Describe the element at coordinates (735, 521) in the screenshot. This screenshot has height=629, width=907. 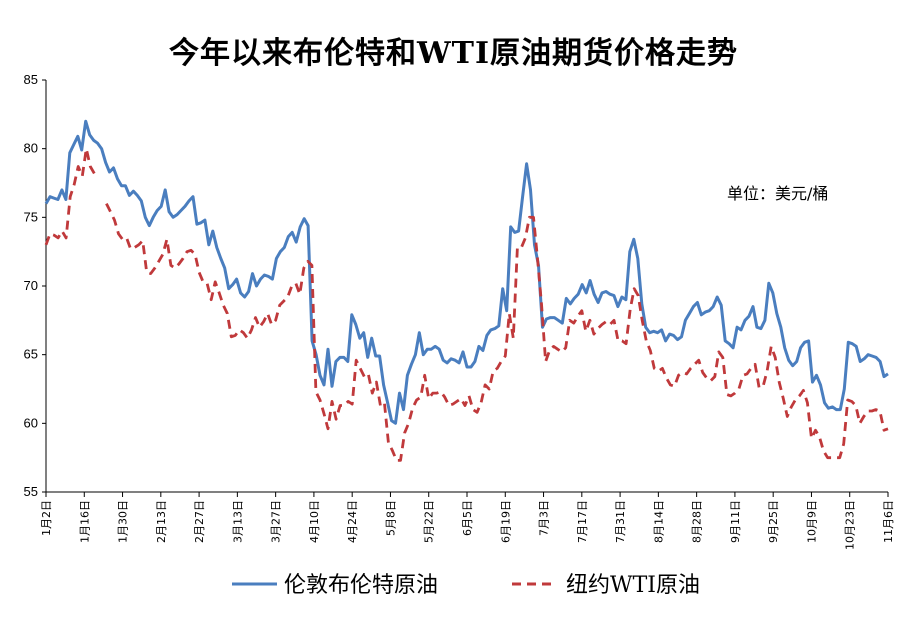
I see `x-tick-label: 9月11日` at that location.